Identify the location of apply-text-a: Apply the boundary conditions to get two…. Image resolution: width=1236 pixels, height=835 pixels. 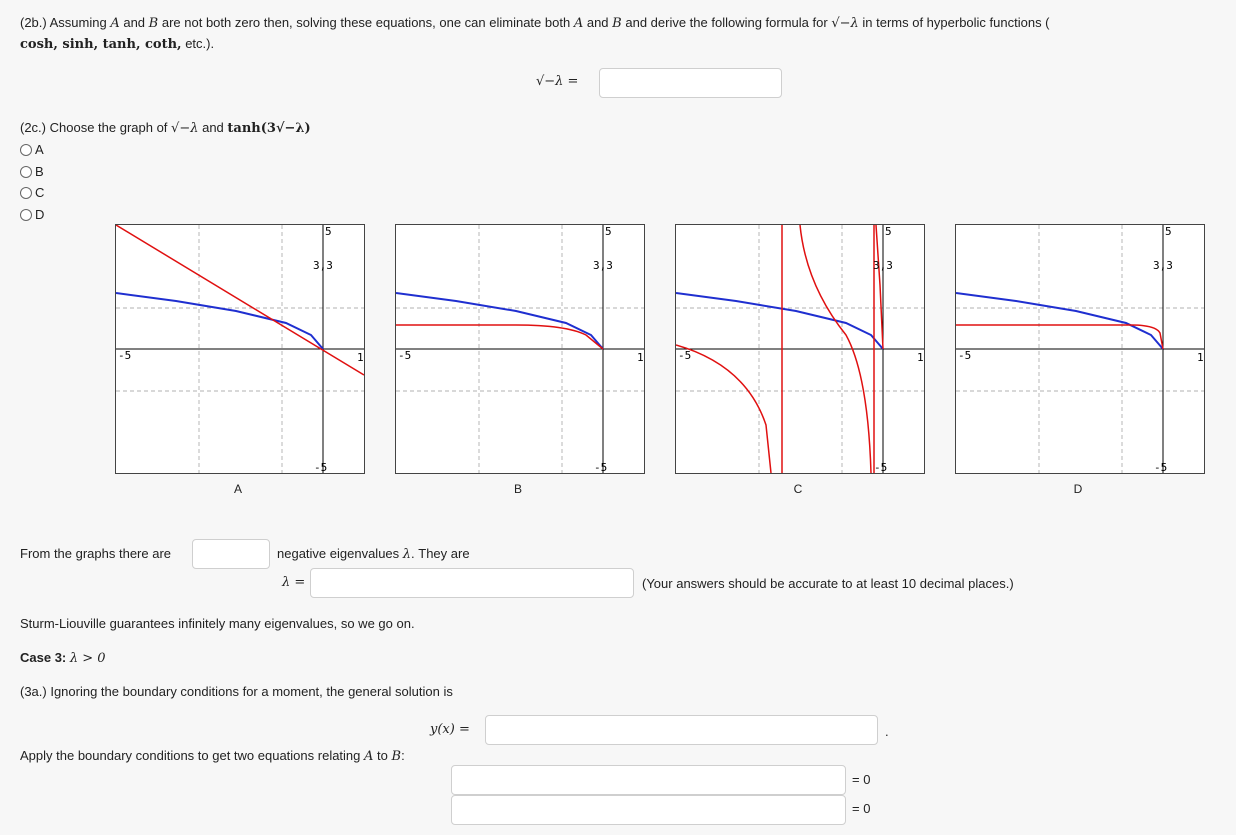
(190, 755).